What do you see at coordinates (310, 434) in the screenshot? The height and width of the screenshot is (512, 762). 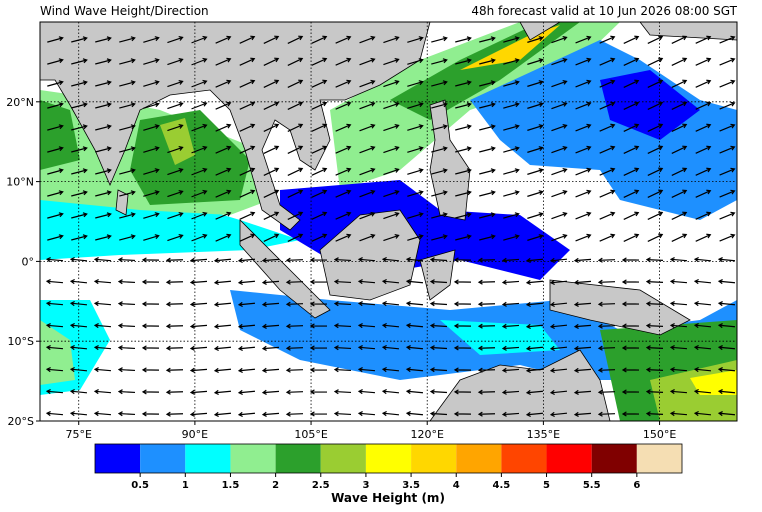 I see `x-tick-label: 105°E` at bounding box center [310, 434].